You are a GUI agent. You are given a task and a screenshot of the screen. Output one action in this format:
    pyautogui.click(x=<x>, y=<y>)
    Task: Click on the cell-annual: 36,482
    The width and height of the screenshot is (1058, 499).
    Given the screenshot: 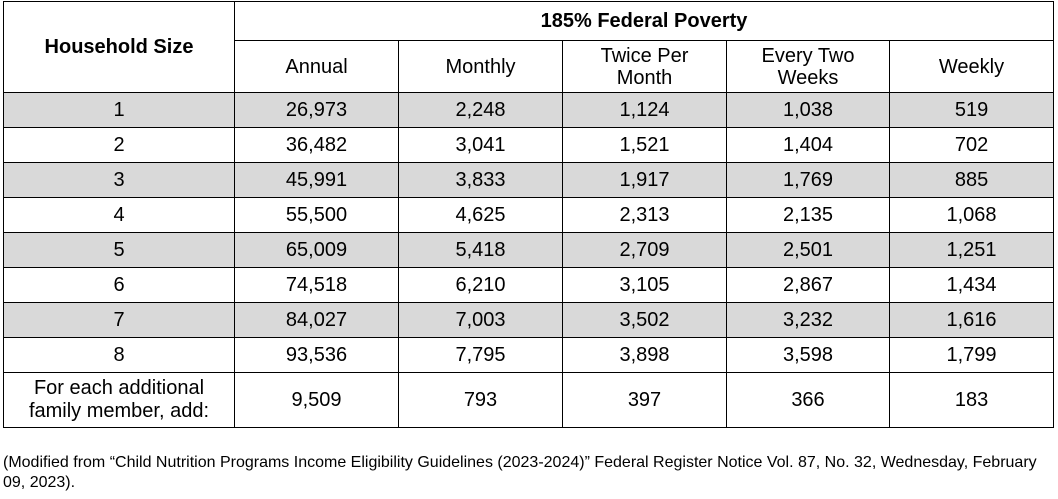 What is the action you would take?
    pyautogui.click(x=316, y=145)
    